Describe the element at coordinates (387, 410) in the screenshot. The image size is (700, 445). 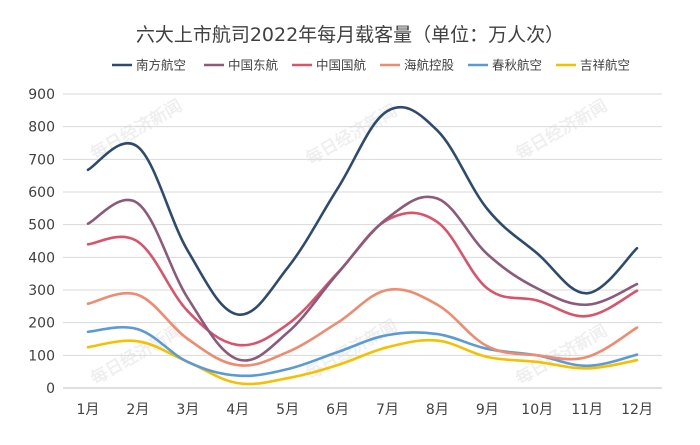
I see `x-tick-label: 7月` at that location.